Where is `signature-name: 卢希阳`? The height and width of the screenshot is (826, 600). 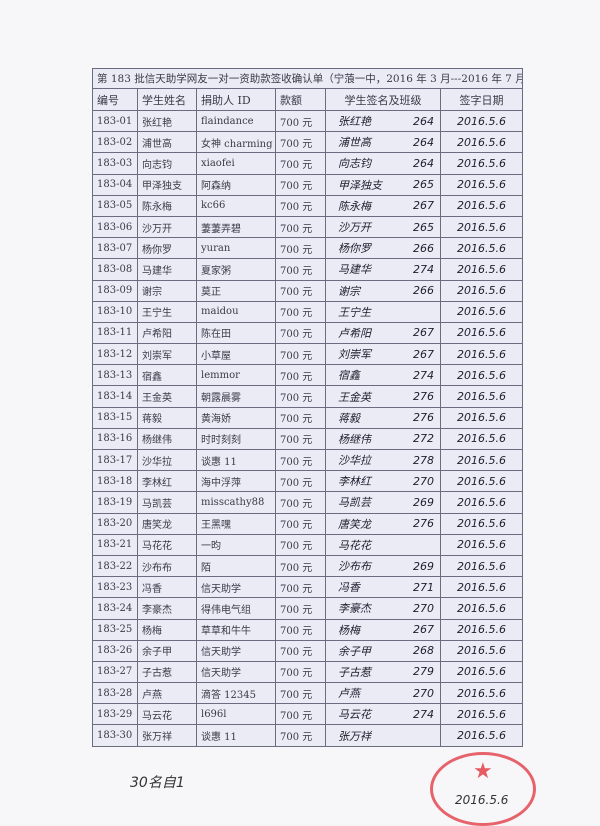 signature-name: 卢希阳 is located at coordinates (354, 333).